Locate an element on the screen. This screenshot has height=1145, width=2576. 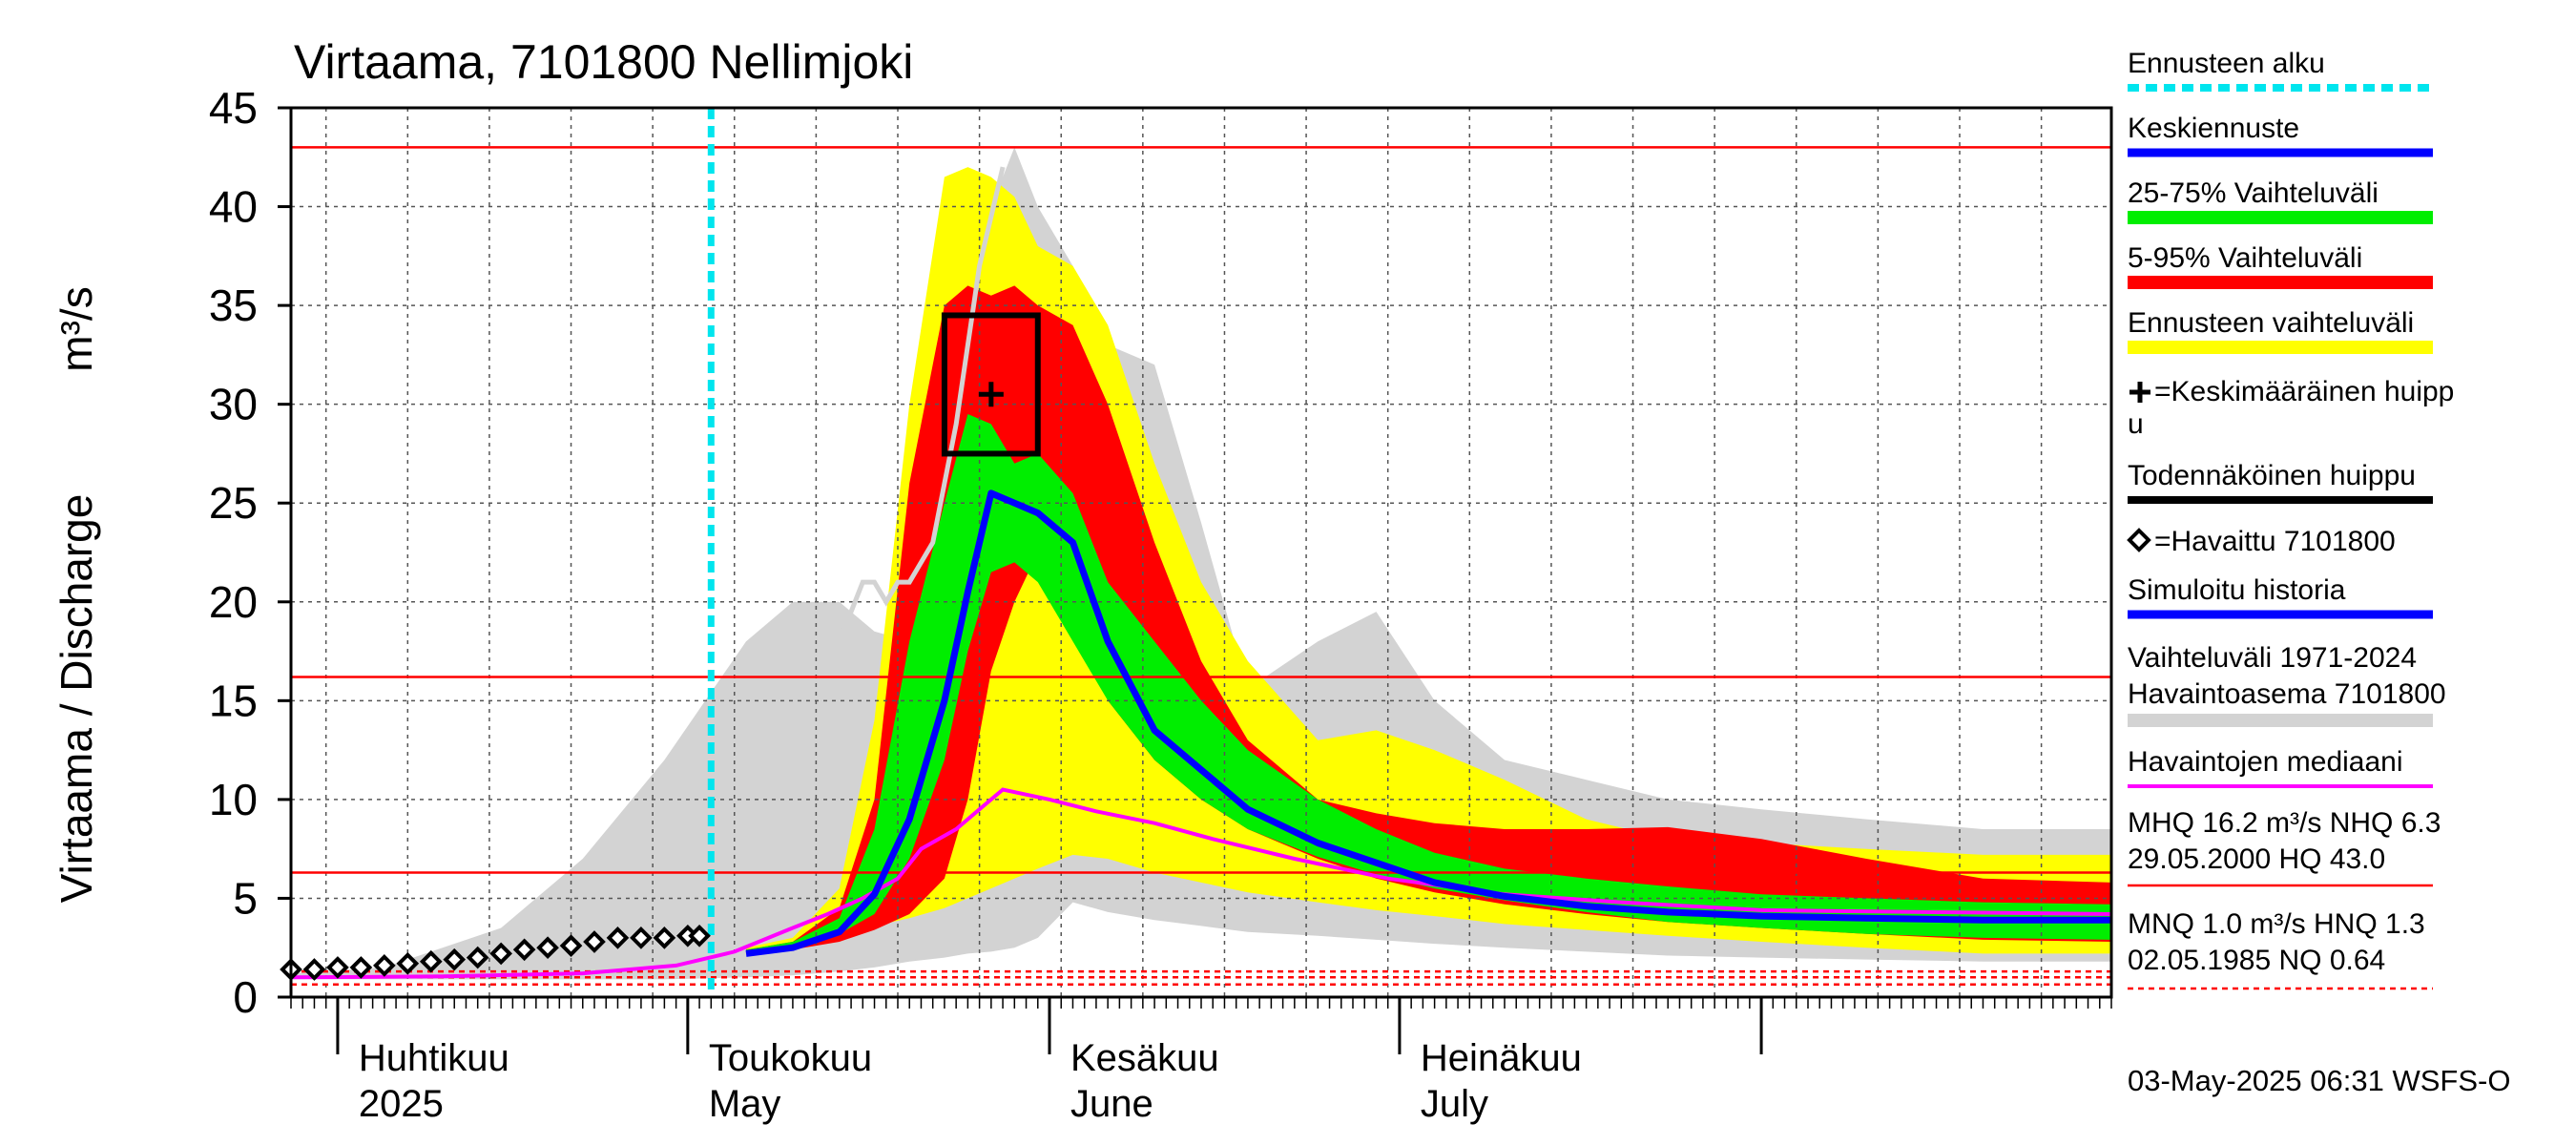
month-label: Kesäkuu is located at coordinates (1144, 1058).